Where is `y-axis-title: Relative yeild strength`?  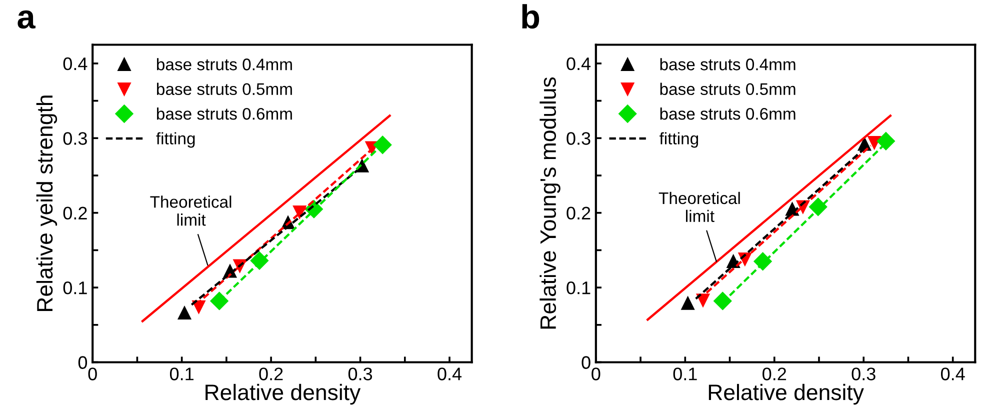
y-axis-title: Relative yeild strength is located at coordinates (47, 203).